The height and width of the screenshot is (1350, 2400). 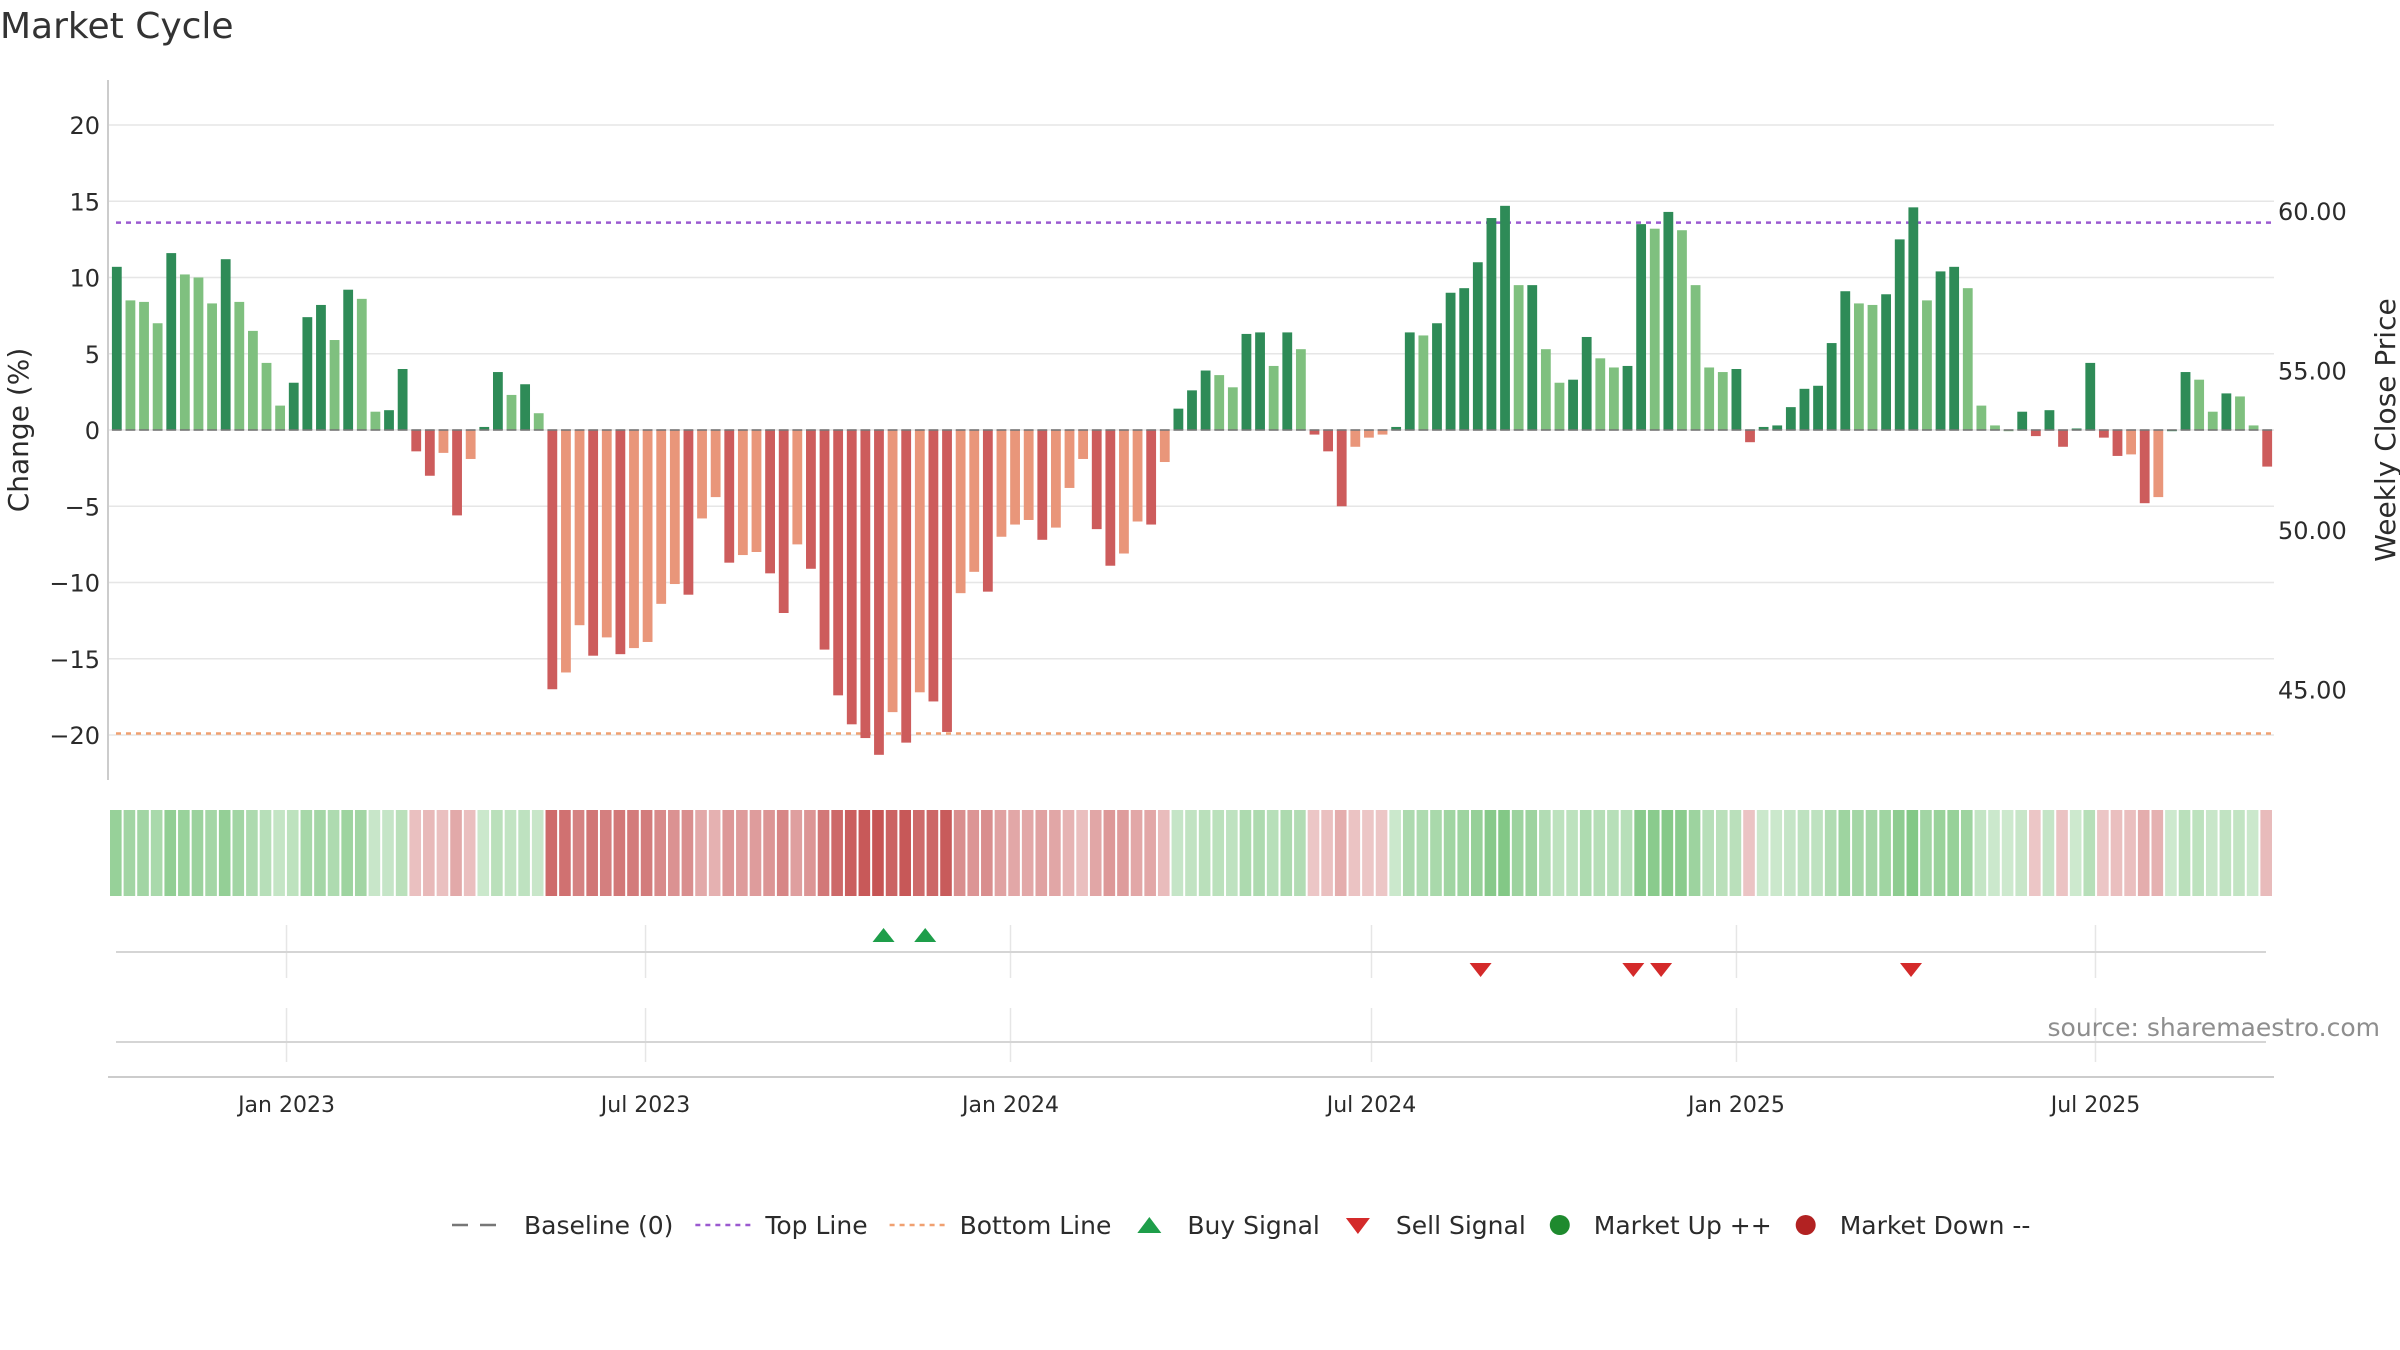 I want to click on x-tick-label: Jul 2024, so click(x=1371, y=1105).